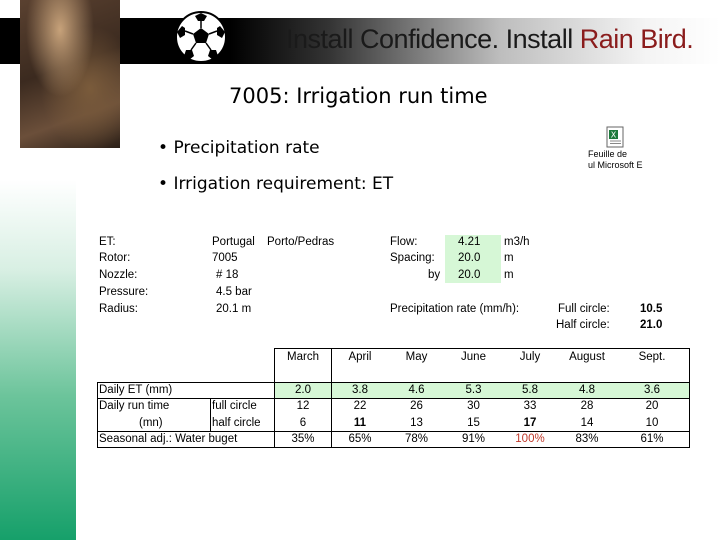  I want to click on et-label: ET:, so click(107, 242).